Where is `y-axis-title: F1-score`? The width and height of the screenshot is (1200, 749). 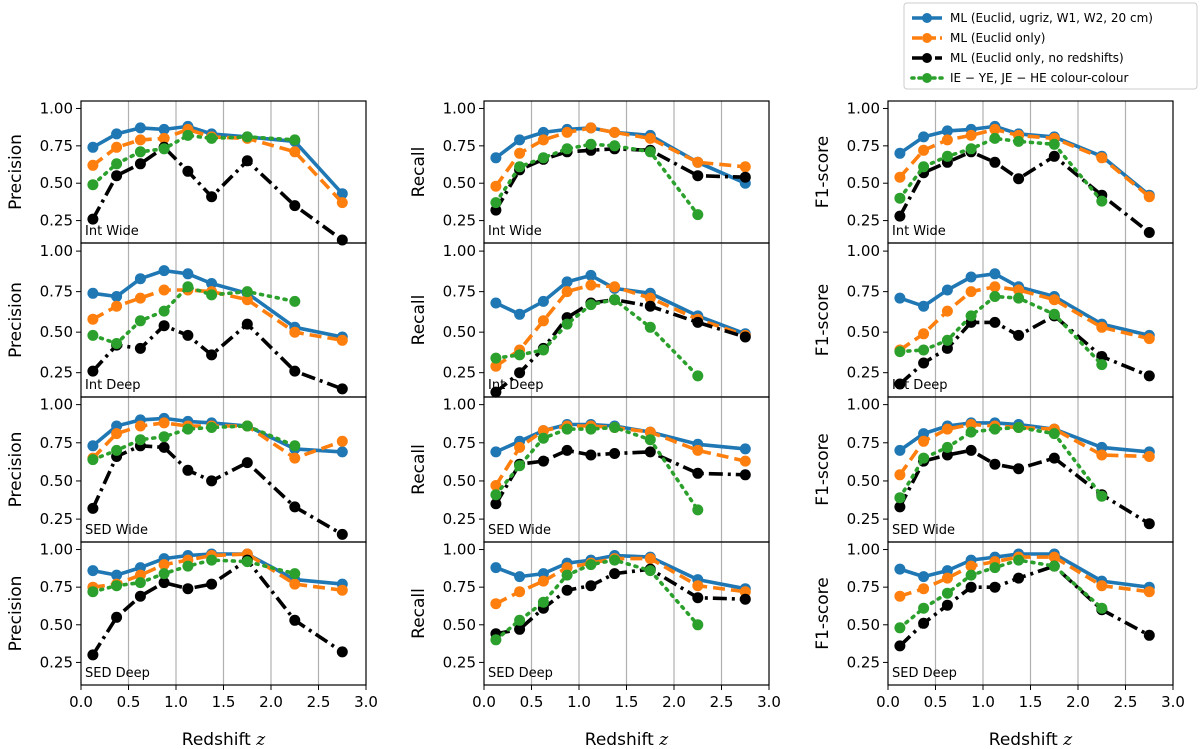
y-axis-title: F1-score is located at coordinates (823, 172).